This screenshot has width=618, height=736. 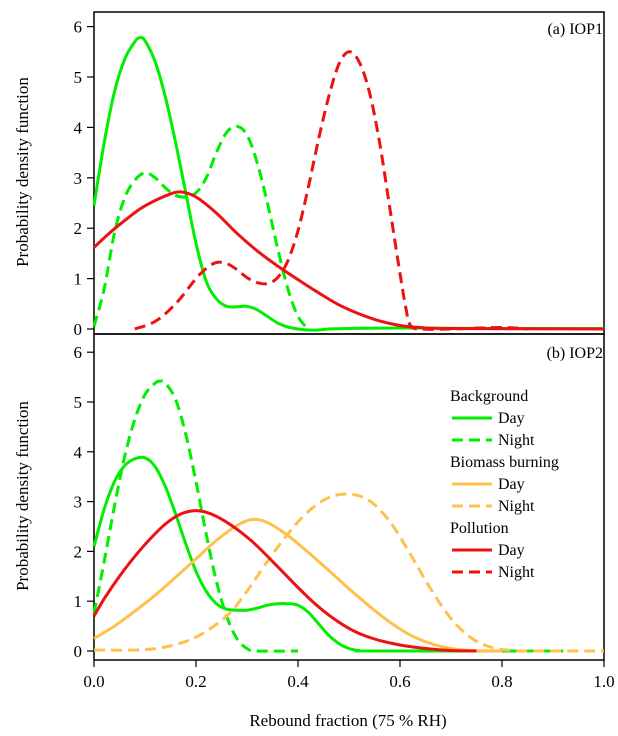 What do you see at coordinates (501, 681) in the screenshot?
I see `x-tick-label: 0.8` at bounding box center [501, 681].